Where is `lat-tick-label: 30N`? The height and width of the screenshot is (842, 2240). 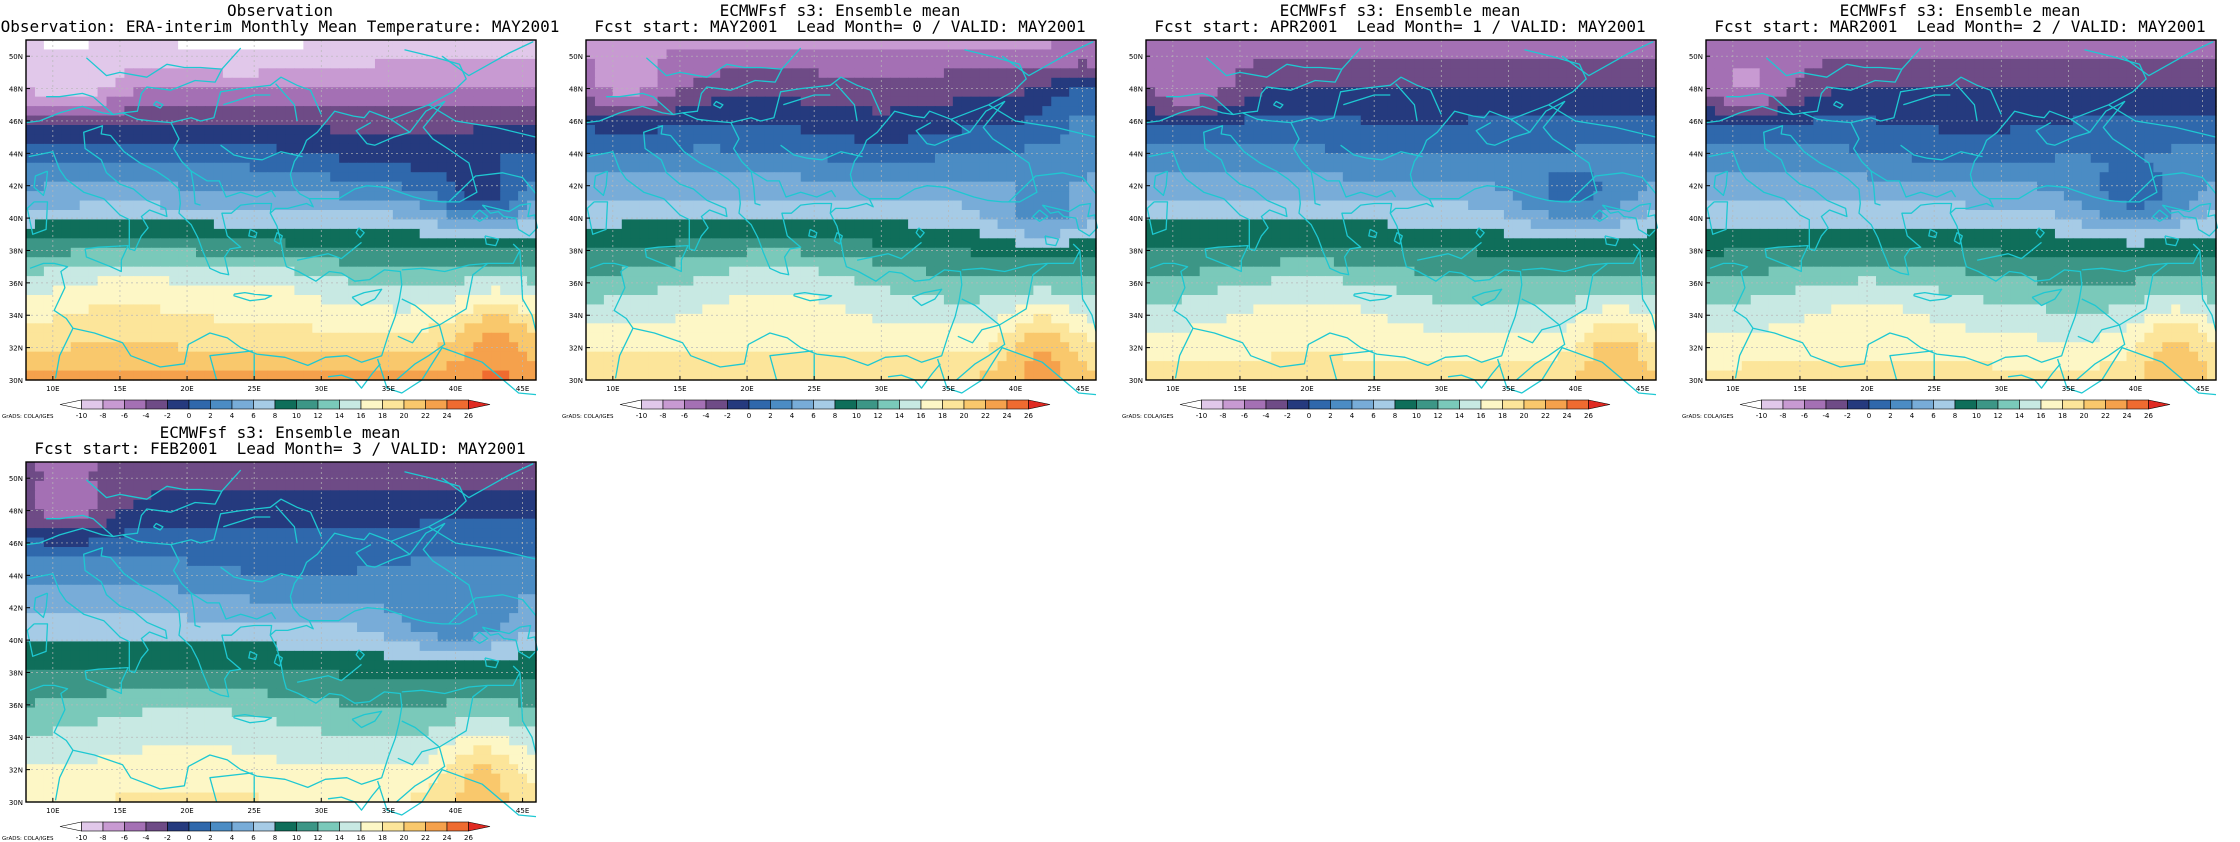
lat-tick-label: 30N is located at coordinates (16, 803).